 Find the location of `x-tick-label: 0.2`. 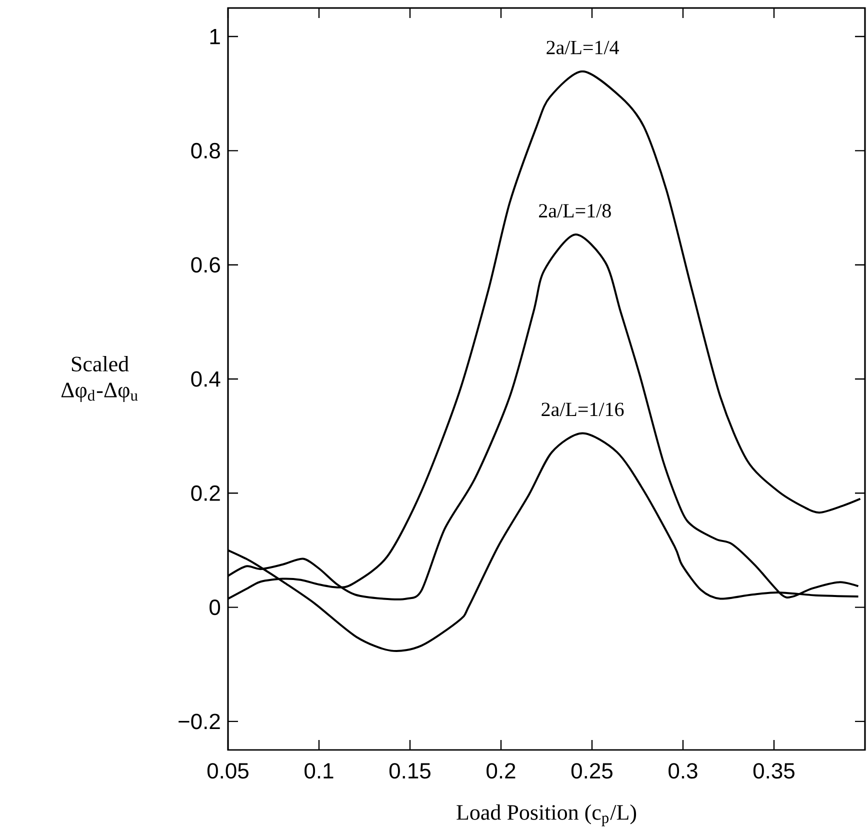

x-tick-label: 0.2 is located at coordinates (501, 771).